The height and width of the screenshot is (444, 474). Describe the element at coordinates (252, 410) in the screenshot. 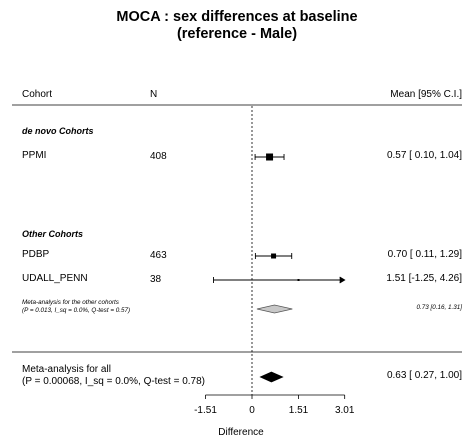

I see `x-tick-label: 0` at that location.